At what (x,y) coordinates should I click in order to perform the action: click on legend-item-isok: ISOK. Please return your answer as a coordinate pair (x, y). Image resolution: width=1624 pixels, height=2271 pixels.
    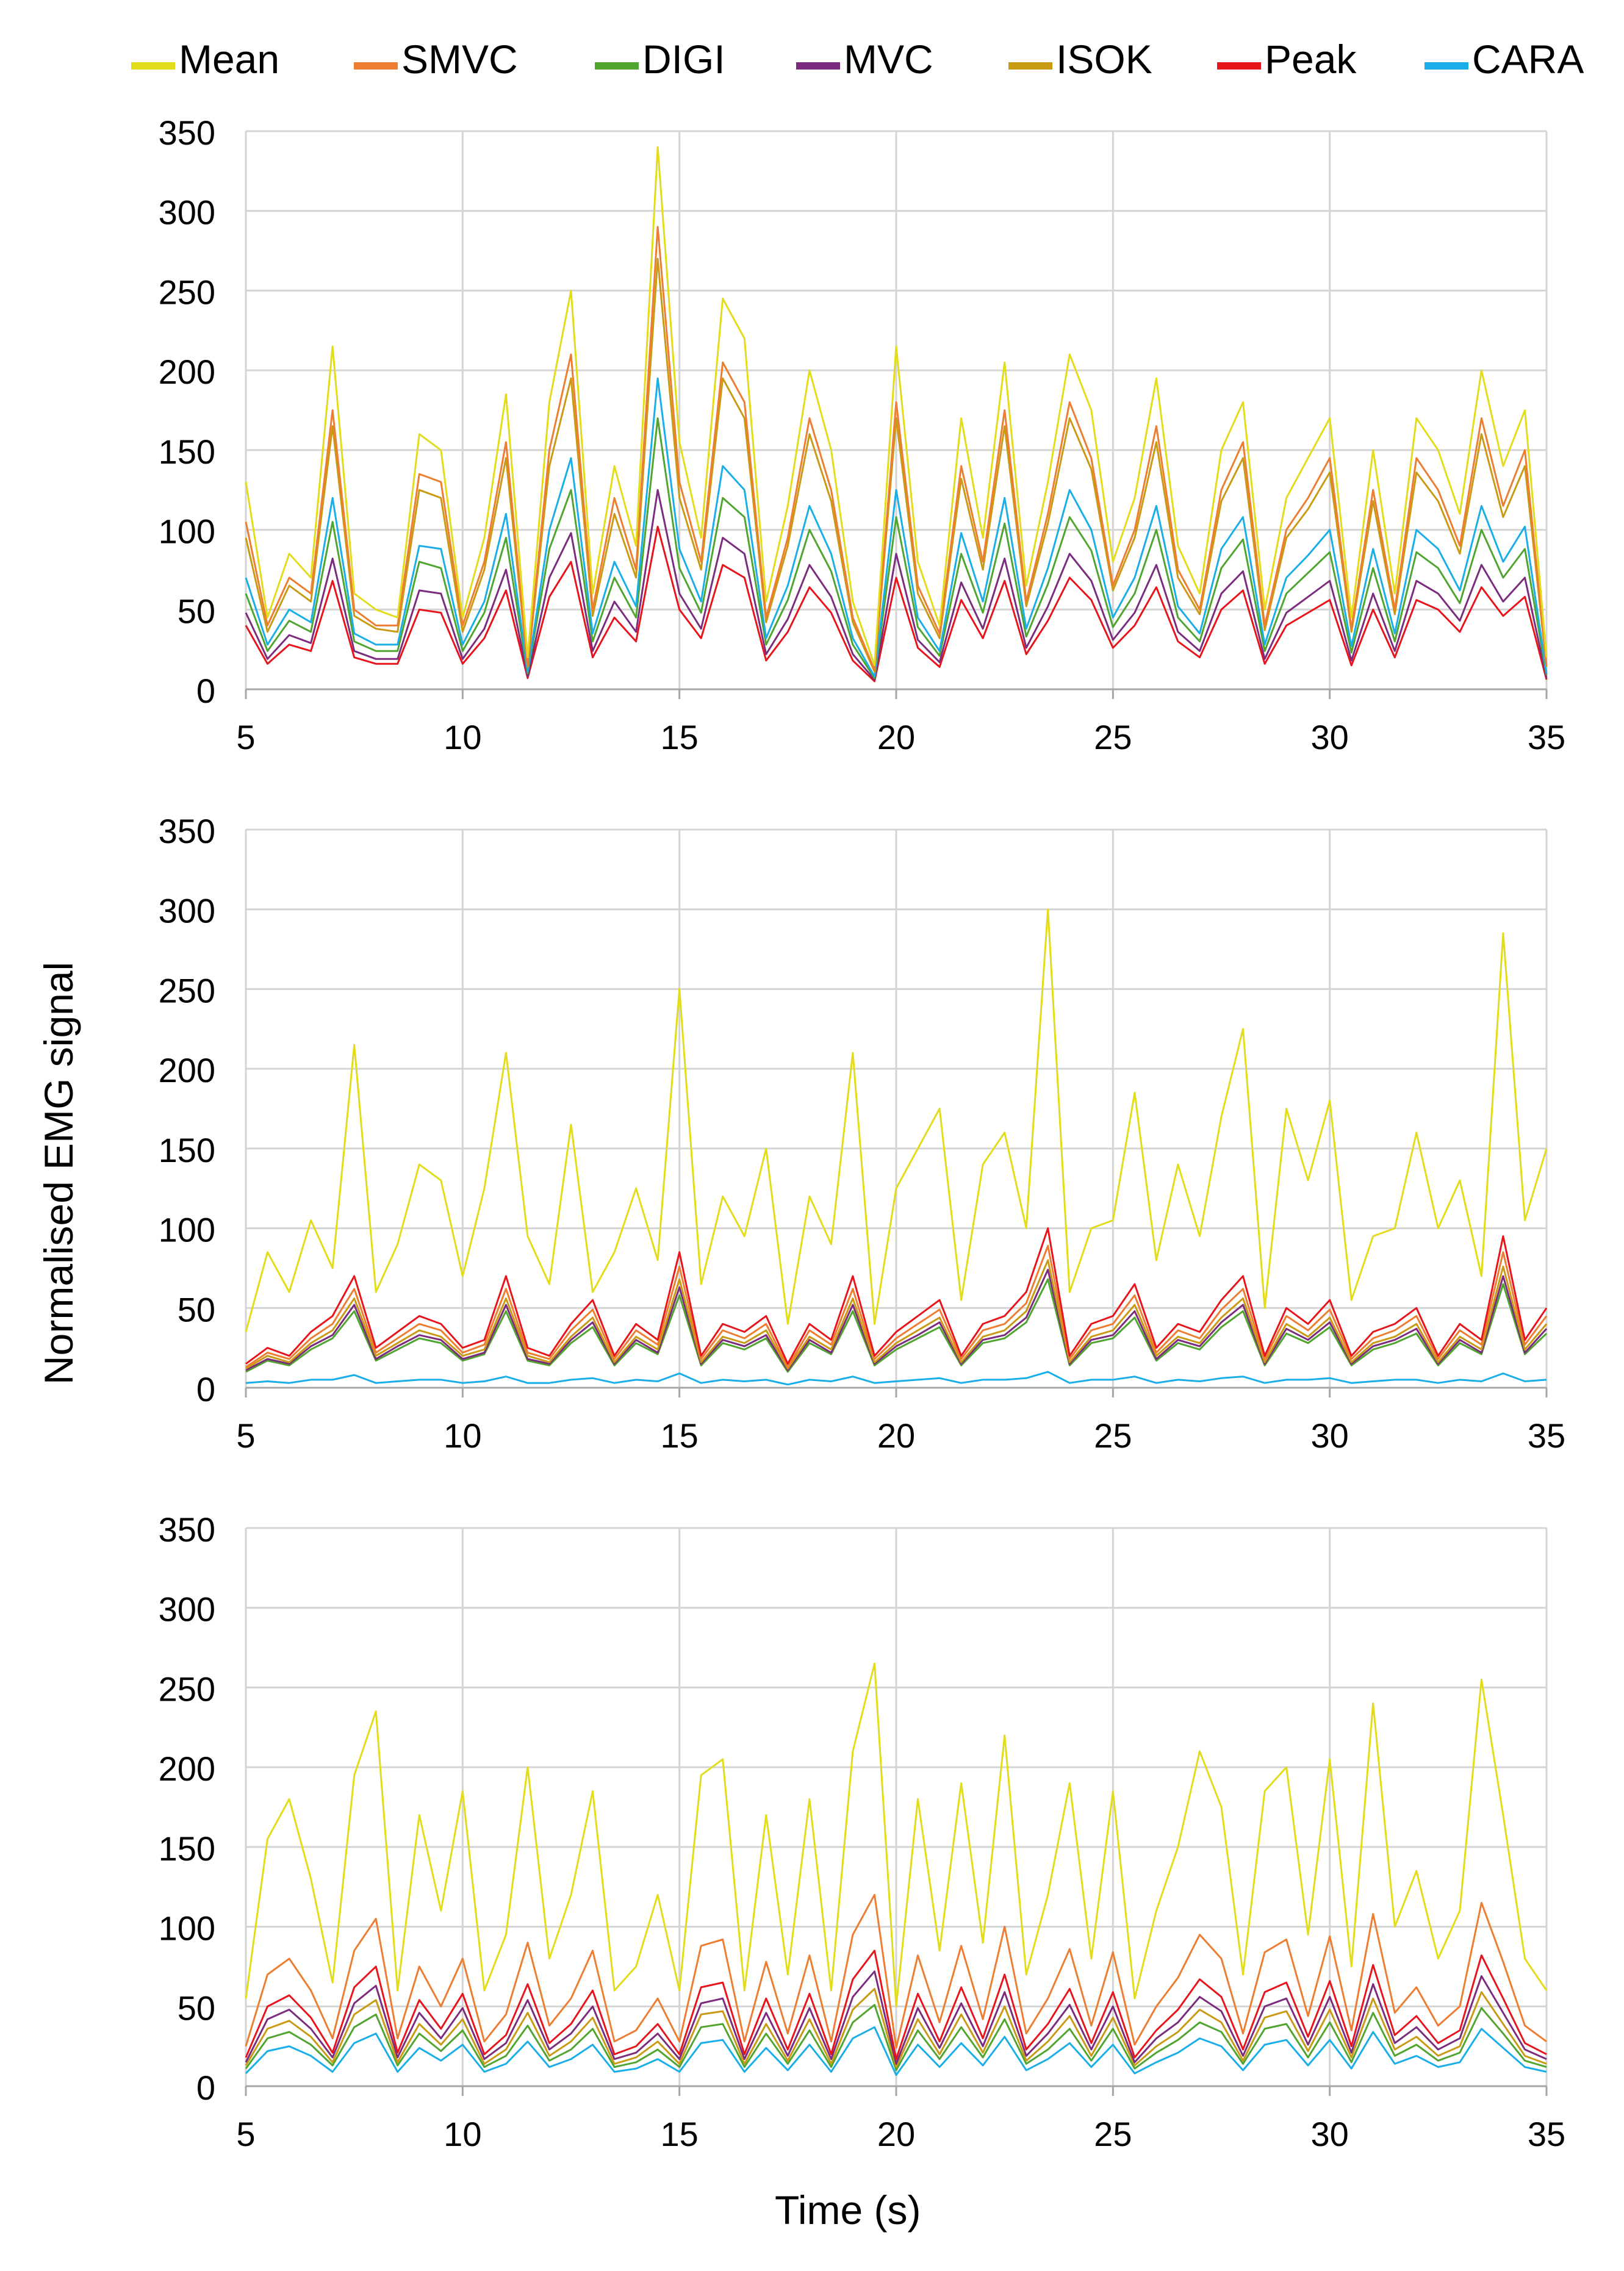
    Looking at the image, I should click on (1080, 59).